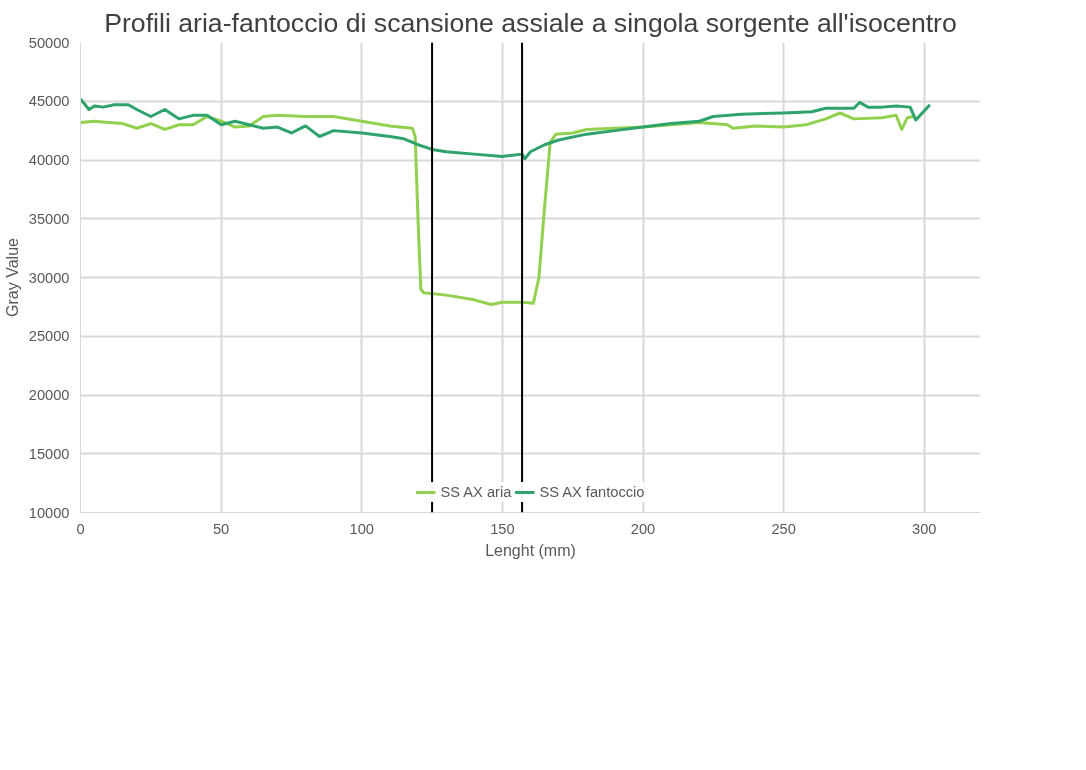  What do you see at coordinates (49, 453) in the screenshot?
I see `y-tick-label: 15000` at bounding box center [49, 453].